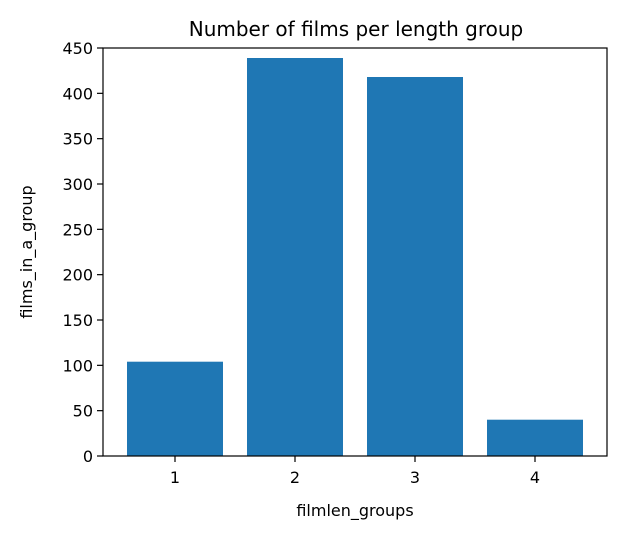 This screenshot has width=622, height=537. What do you see at coordinates (77, 365) in the screenshot?
I see `y-tick-label: 100` at bounding box center [77, 365].